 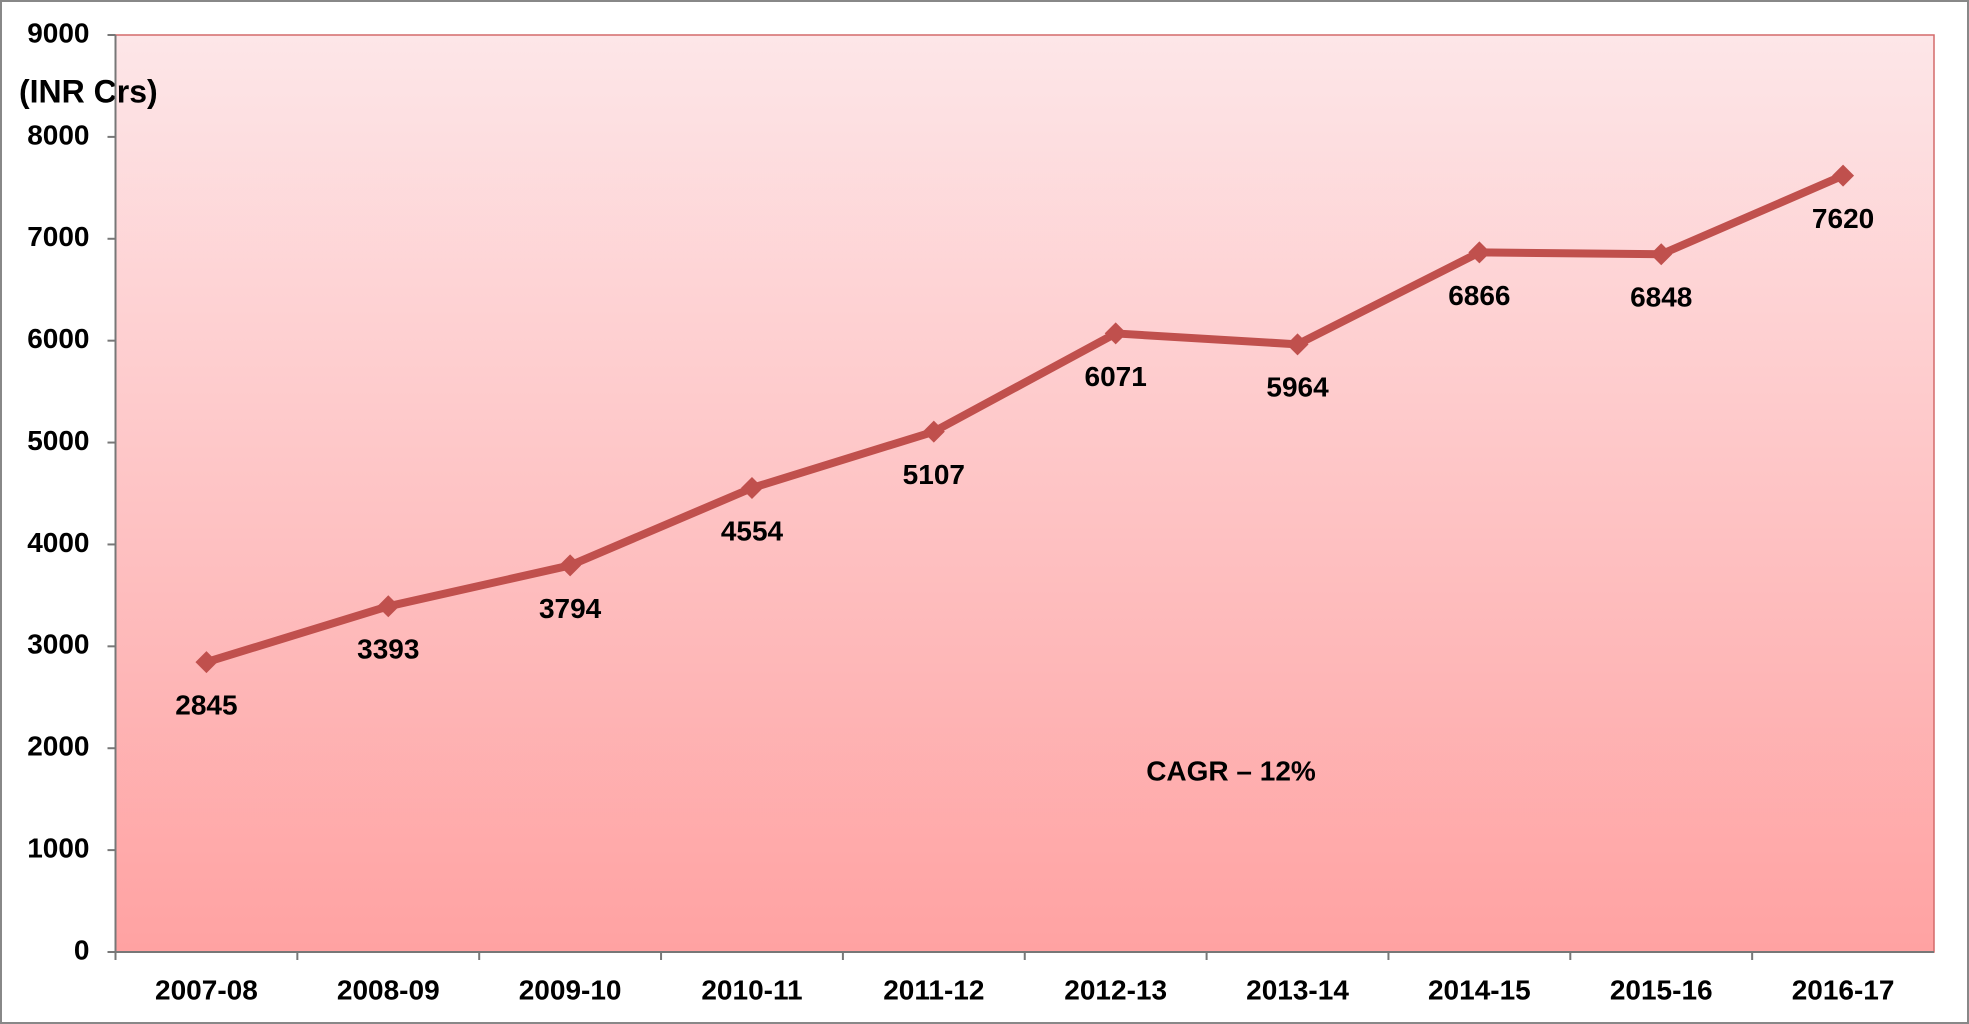 I want to click on x-tick-label: 2014-15, so click(x=1479, y=989).